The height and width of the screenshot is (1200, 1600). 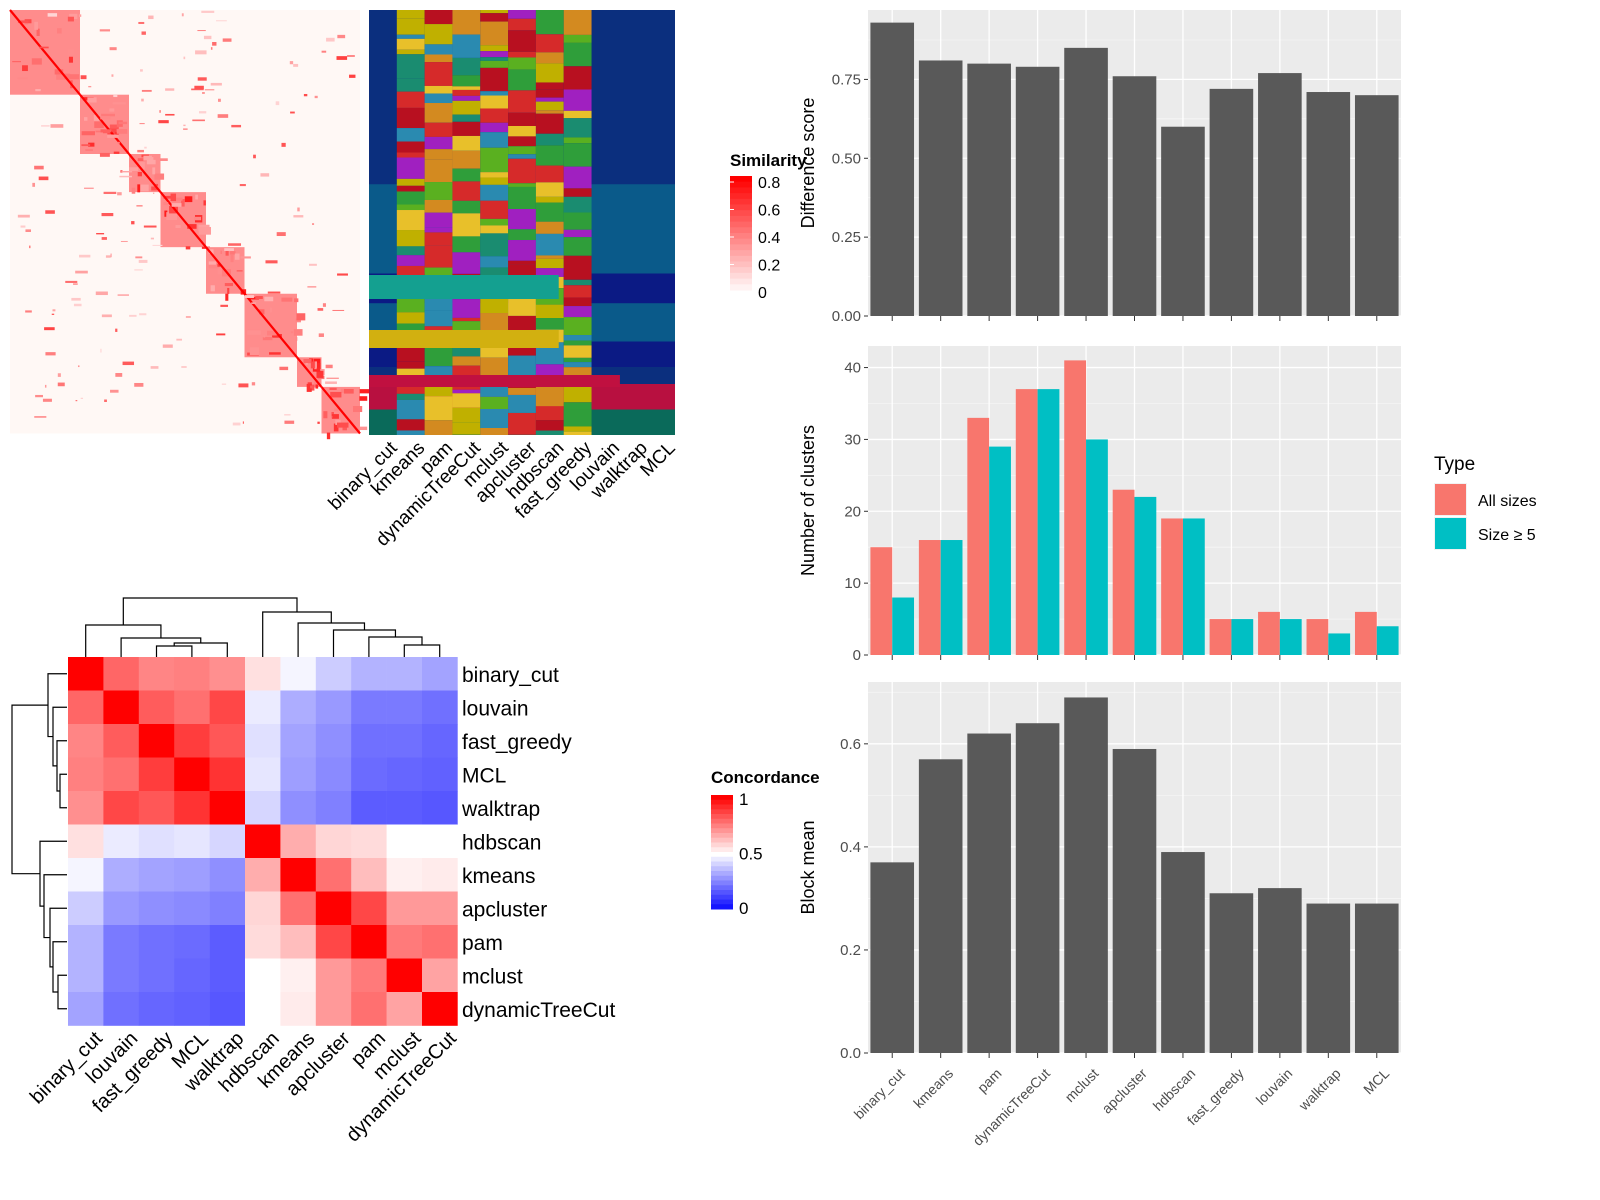 What do you see at coordinates (741, 230) in the screenshot?
I see `similarity-legend-step` at bounding box center [741, 230].